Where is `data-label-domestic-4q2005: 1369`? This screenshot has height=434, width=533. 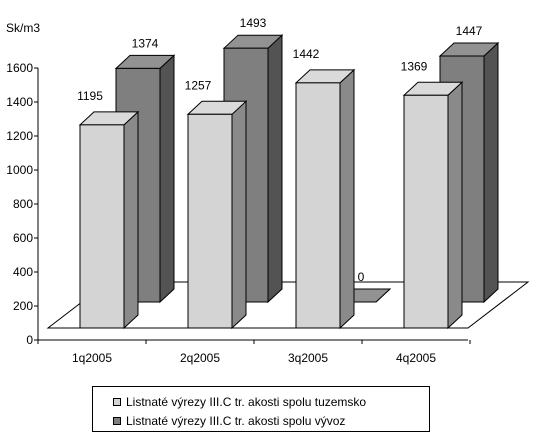 data-label-domestic-4q2005: 1369 is located at coordinates (414, 66).